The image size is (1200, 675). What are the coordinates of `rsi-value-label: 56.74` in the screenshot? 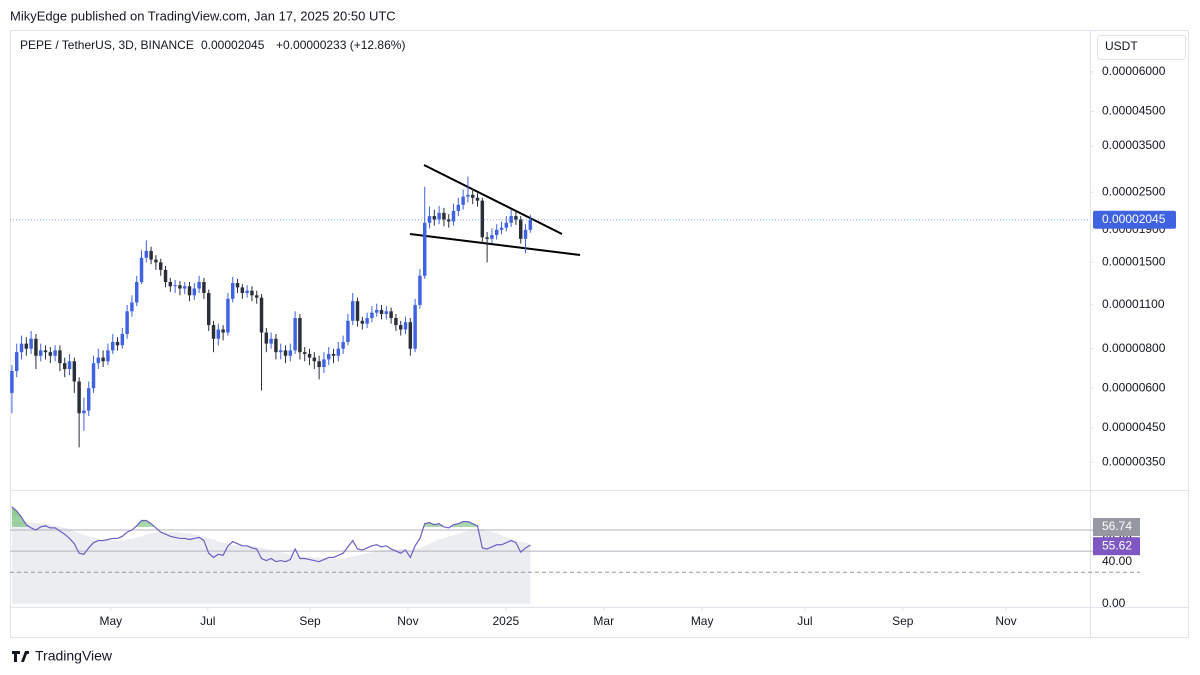 It's located at (1117, 526).